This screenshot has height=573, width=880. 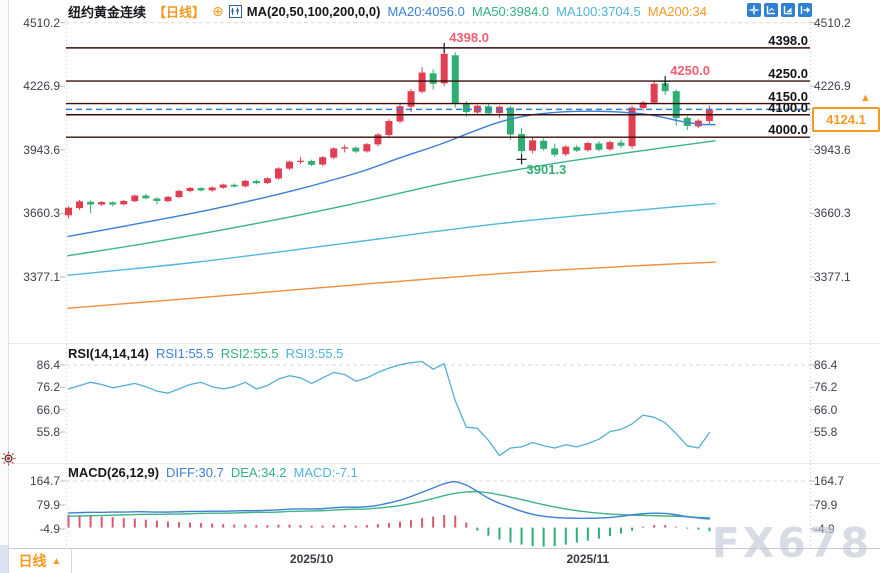 What do you see at coordinates (865, 98) in the screenshot?
I see `price-up-arrow-icon: ▲` at bounding box center [865, 98].